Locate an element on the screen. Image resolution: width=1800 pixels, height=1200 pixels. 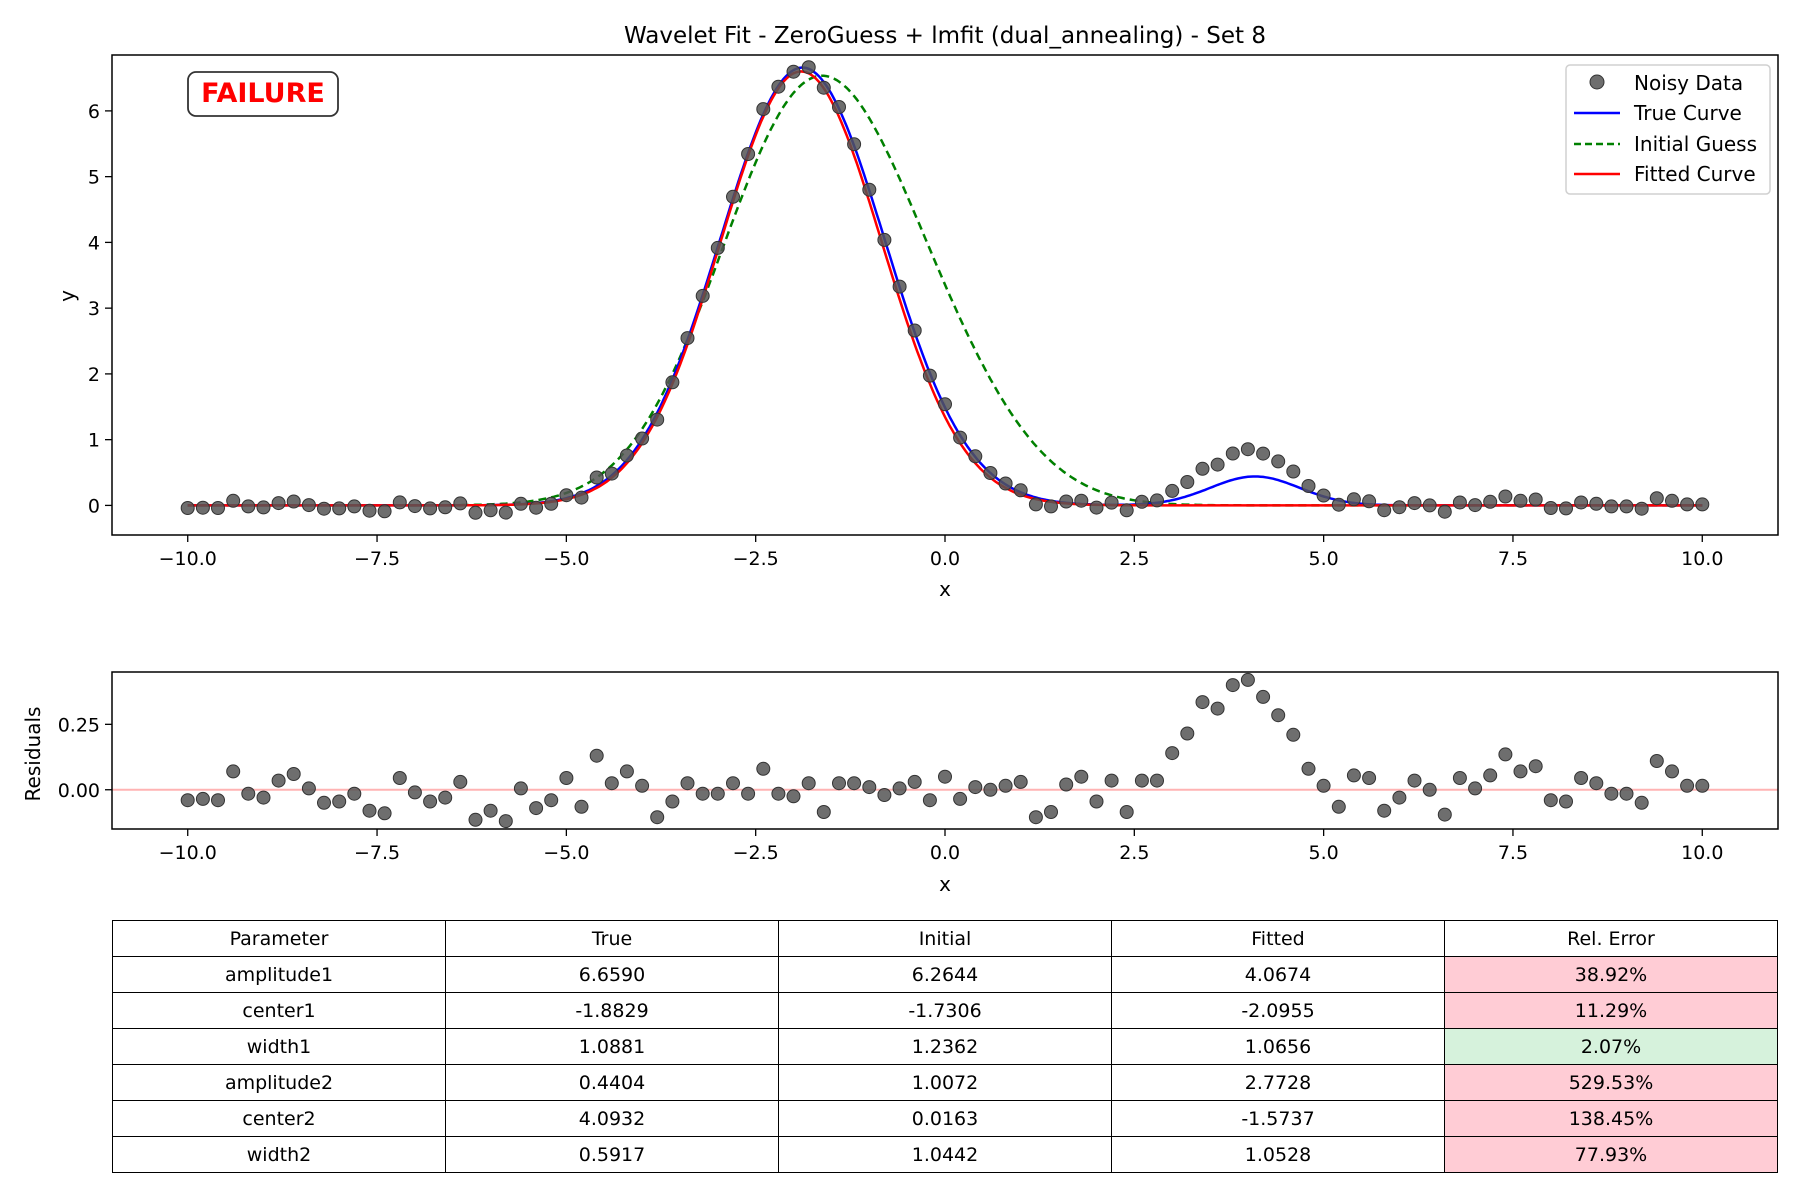
main-plot-ytick-label: 5 is located at coordinates (94, 178).